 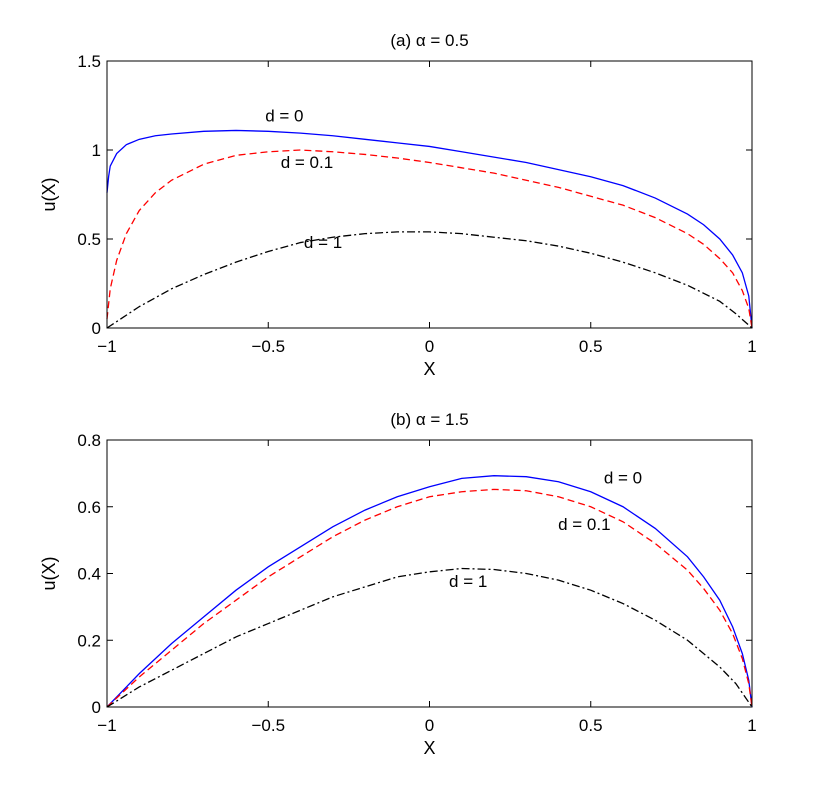 I want to click on y-tick-label: 0.8, so click(x=89, y=440).